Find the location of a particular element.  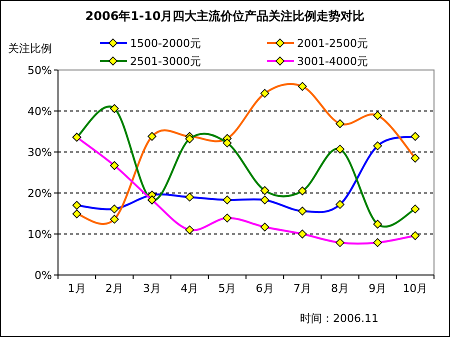

y-tick-label: 0% is located at coordinates (43, 275).